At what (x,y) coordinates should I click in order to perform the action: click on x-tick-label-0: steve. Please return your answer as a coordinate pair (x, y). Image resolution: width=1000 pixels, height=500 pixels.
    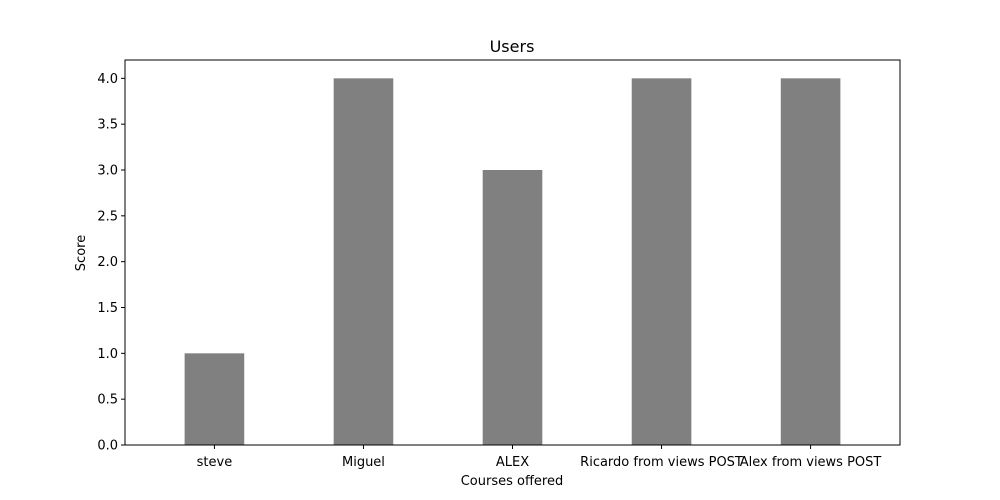
    Looking at the image, I should click on (215, 462).